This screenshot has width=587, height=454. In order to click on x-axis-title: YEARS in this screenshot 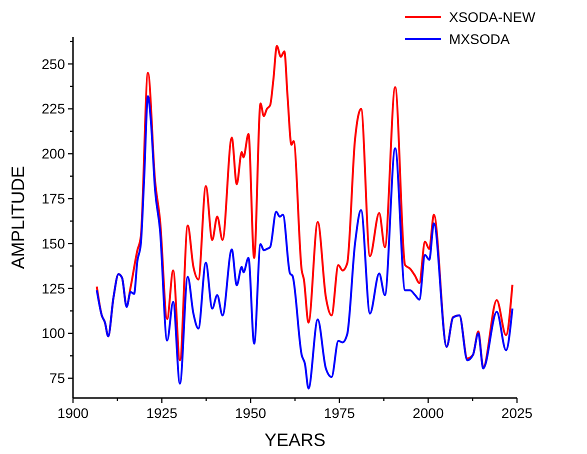, I will do `click(295, 440)`.